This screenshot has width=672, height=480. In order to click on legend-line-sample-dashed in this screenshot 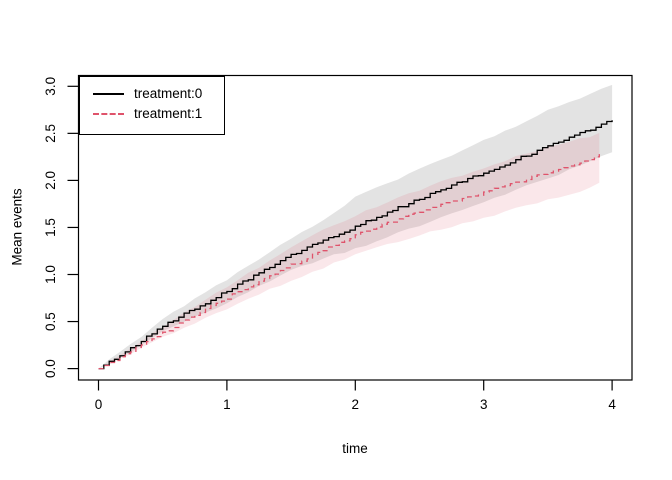, I will do `click(108, 114)`.